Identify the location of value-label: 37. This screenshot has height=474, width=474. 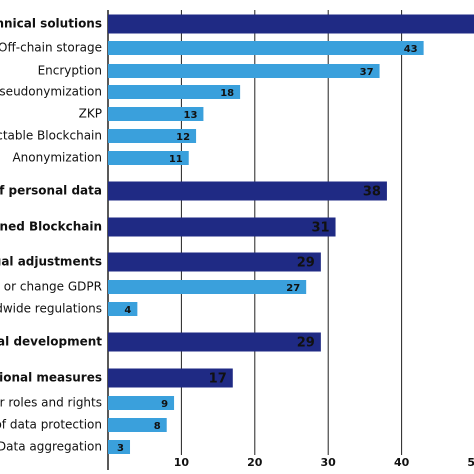
(367, 72).